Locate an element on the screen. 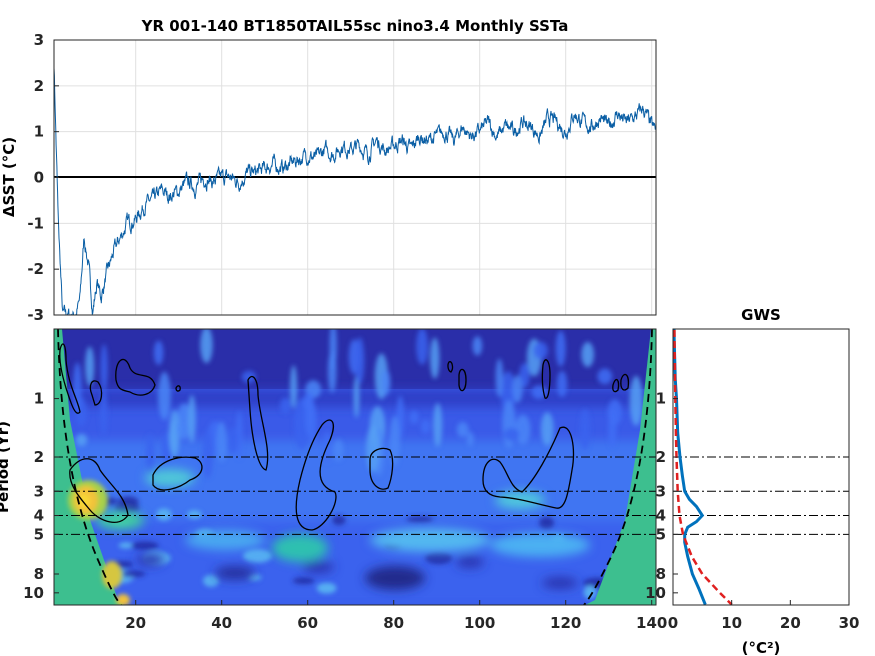 This screenshot has height=656, width=875. gws-frame is located at coordinates (761, 467).